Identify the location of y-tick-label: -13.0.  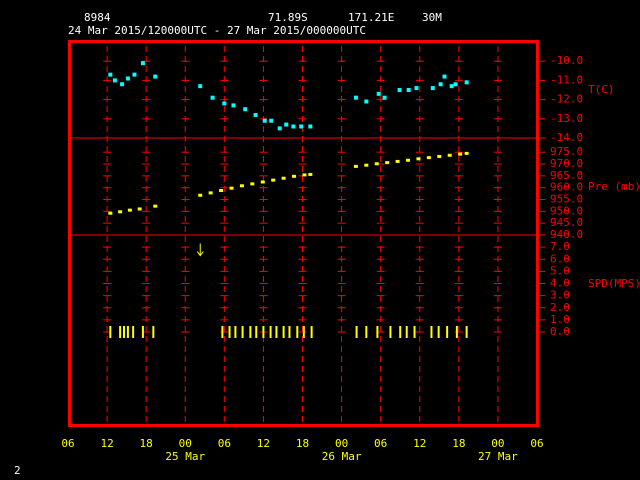
(566, 118).